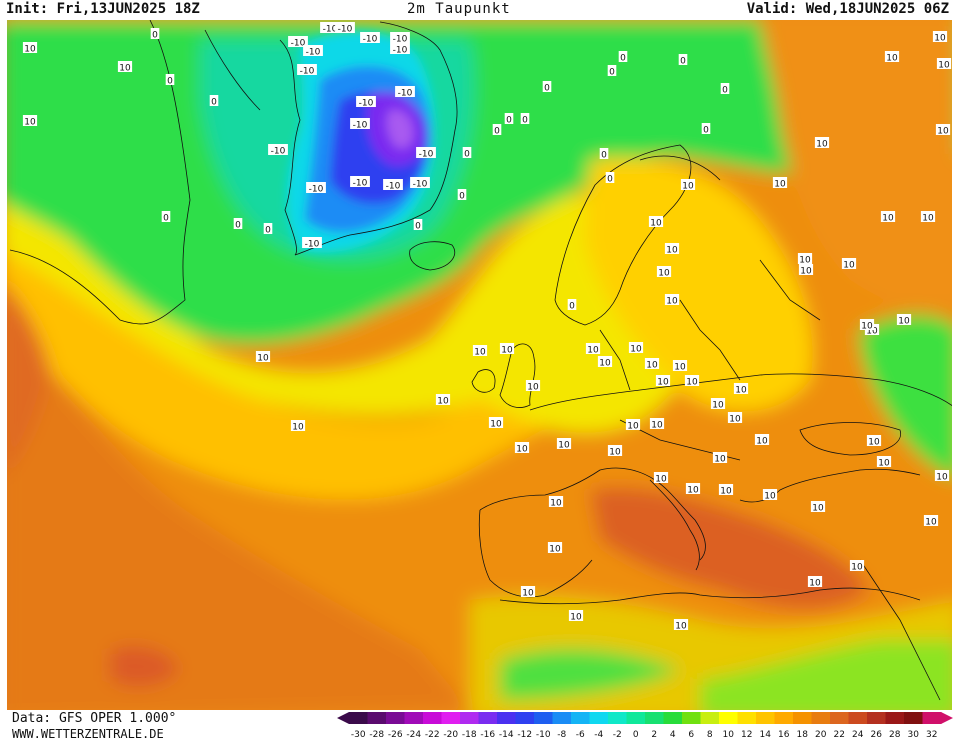 The image size is (959, 741). What do you see at coordinates (598, 735) in the screenshot?
I see `scale-tick-label: -4` at bounding box center [598, 735].